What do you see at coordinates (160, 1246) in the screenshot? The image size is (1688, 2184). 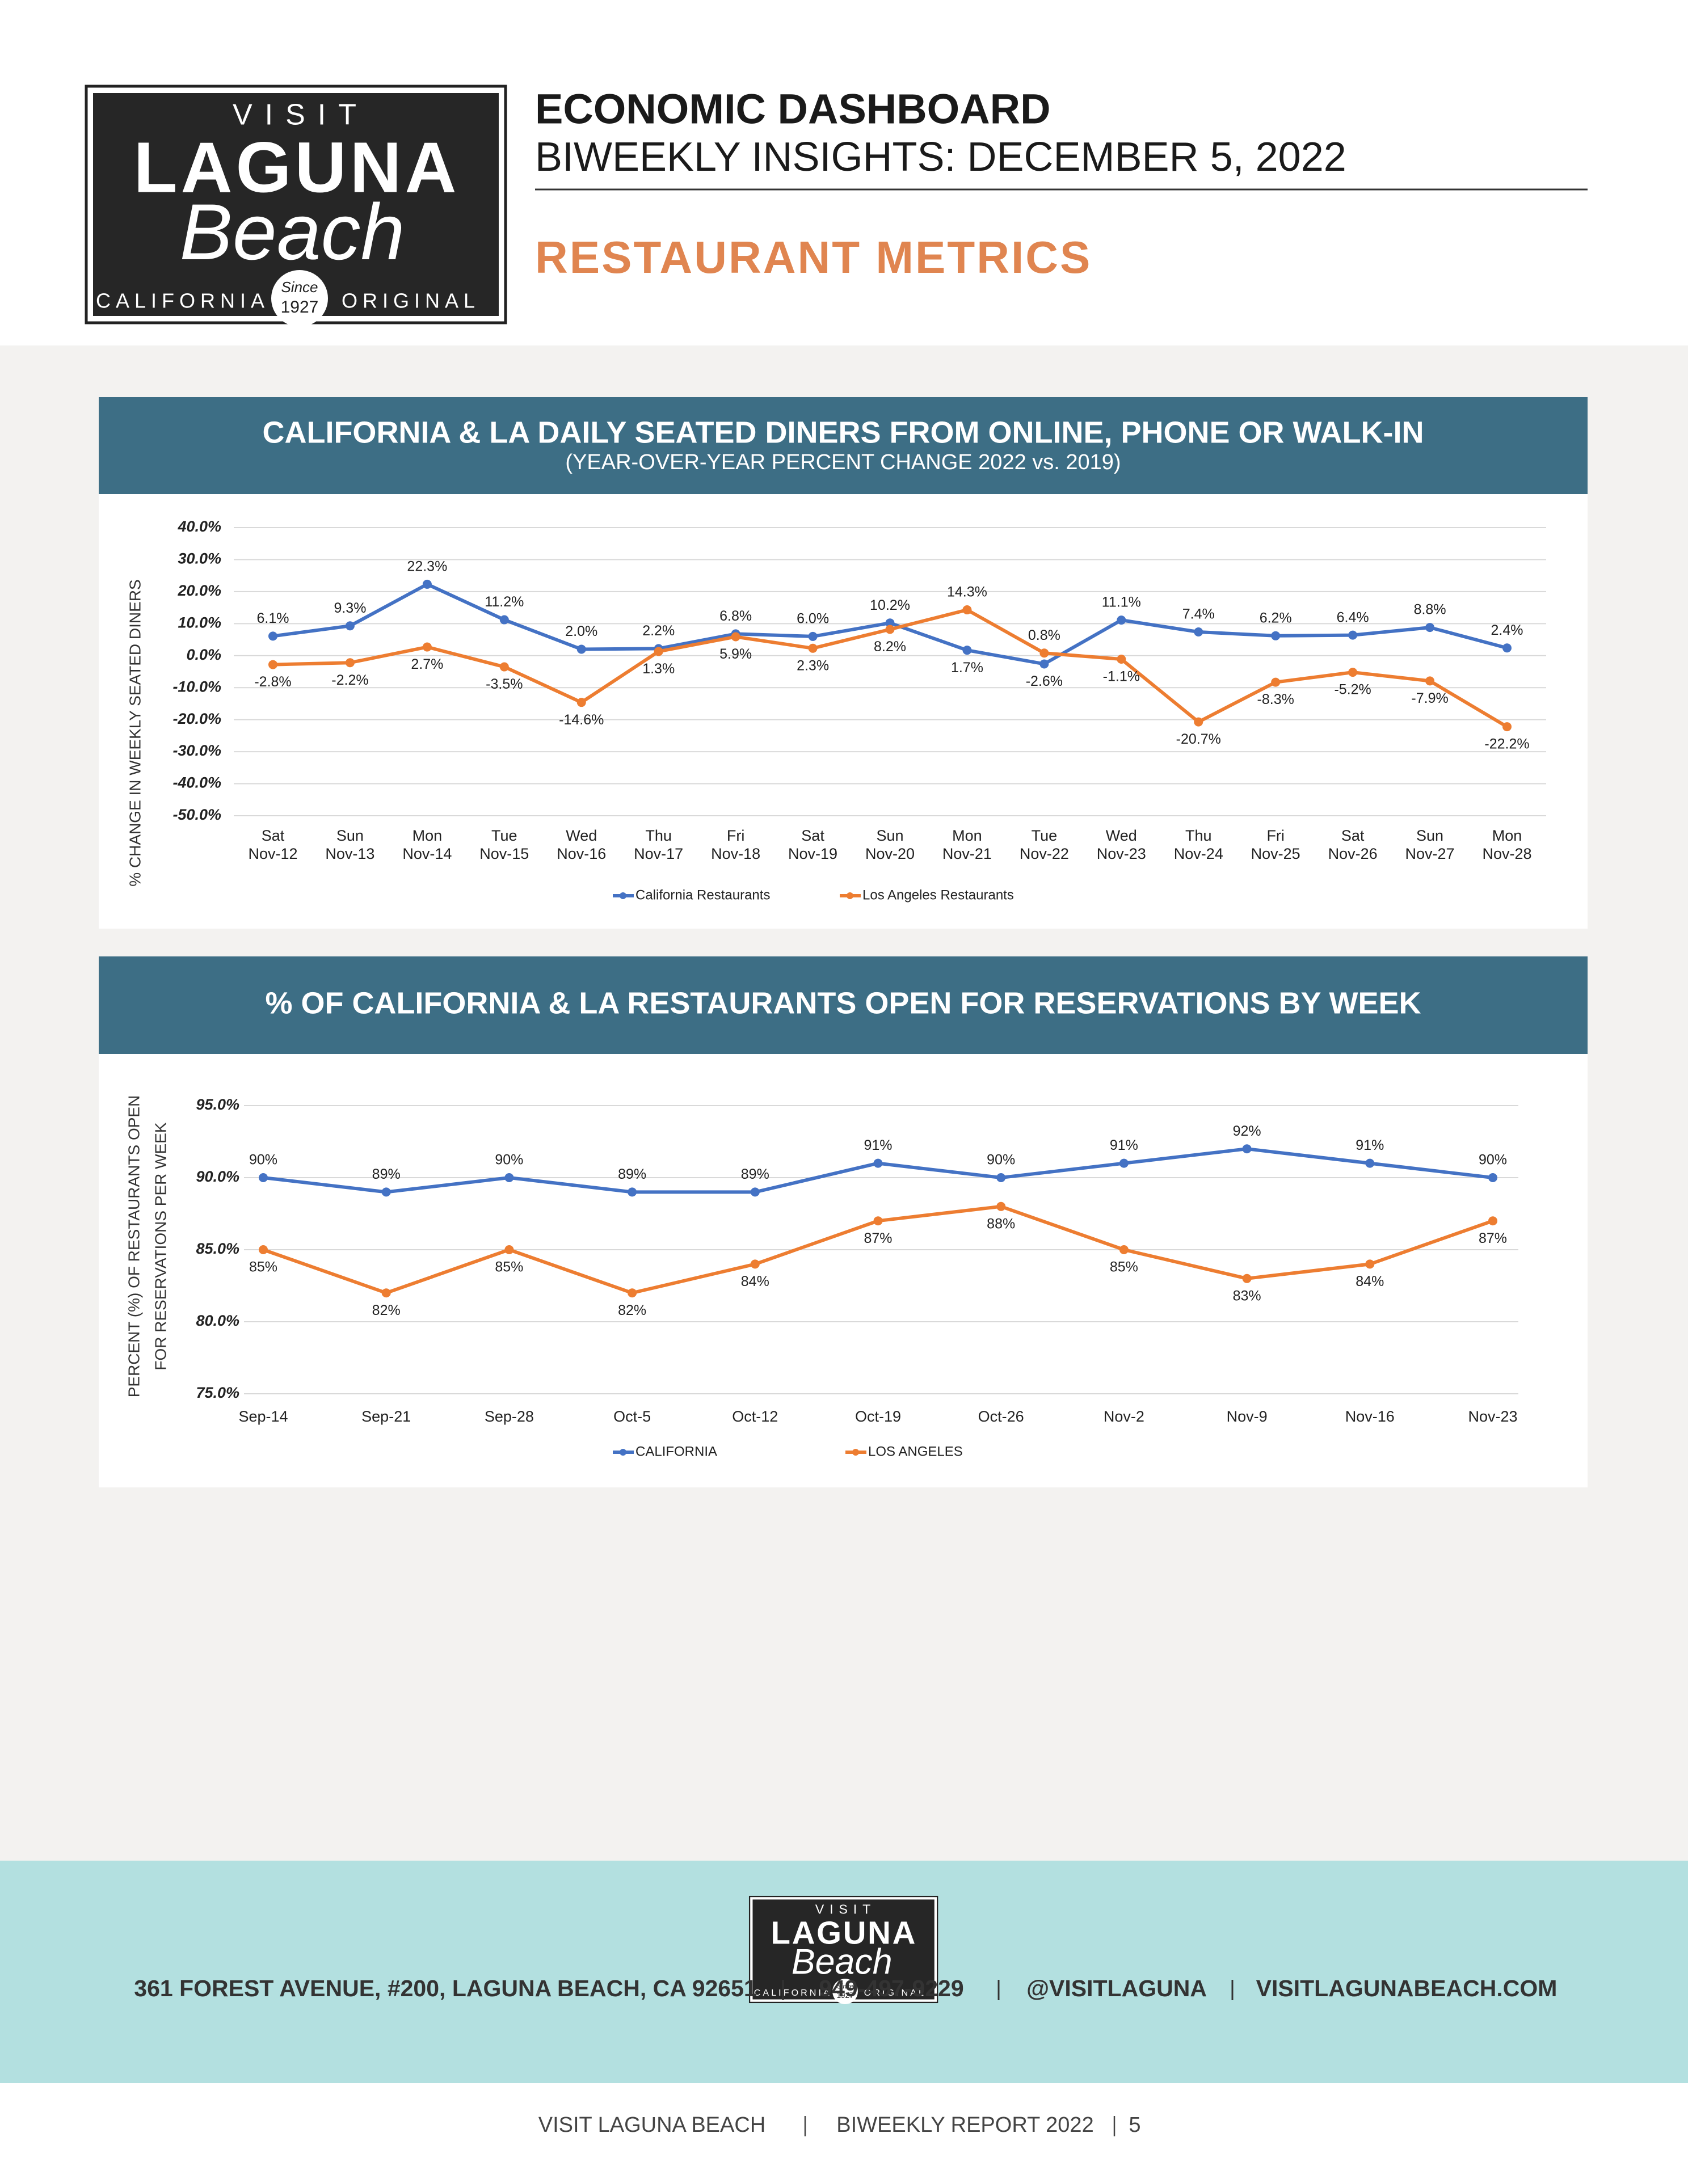 I see `y-axis-label: FOR RESERVATIONS PER WEEK` at bounding box center [160, 1246].